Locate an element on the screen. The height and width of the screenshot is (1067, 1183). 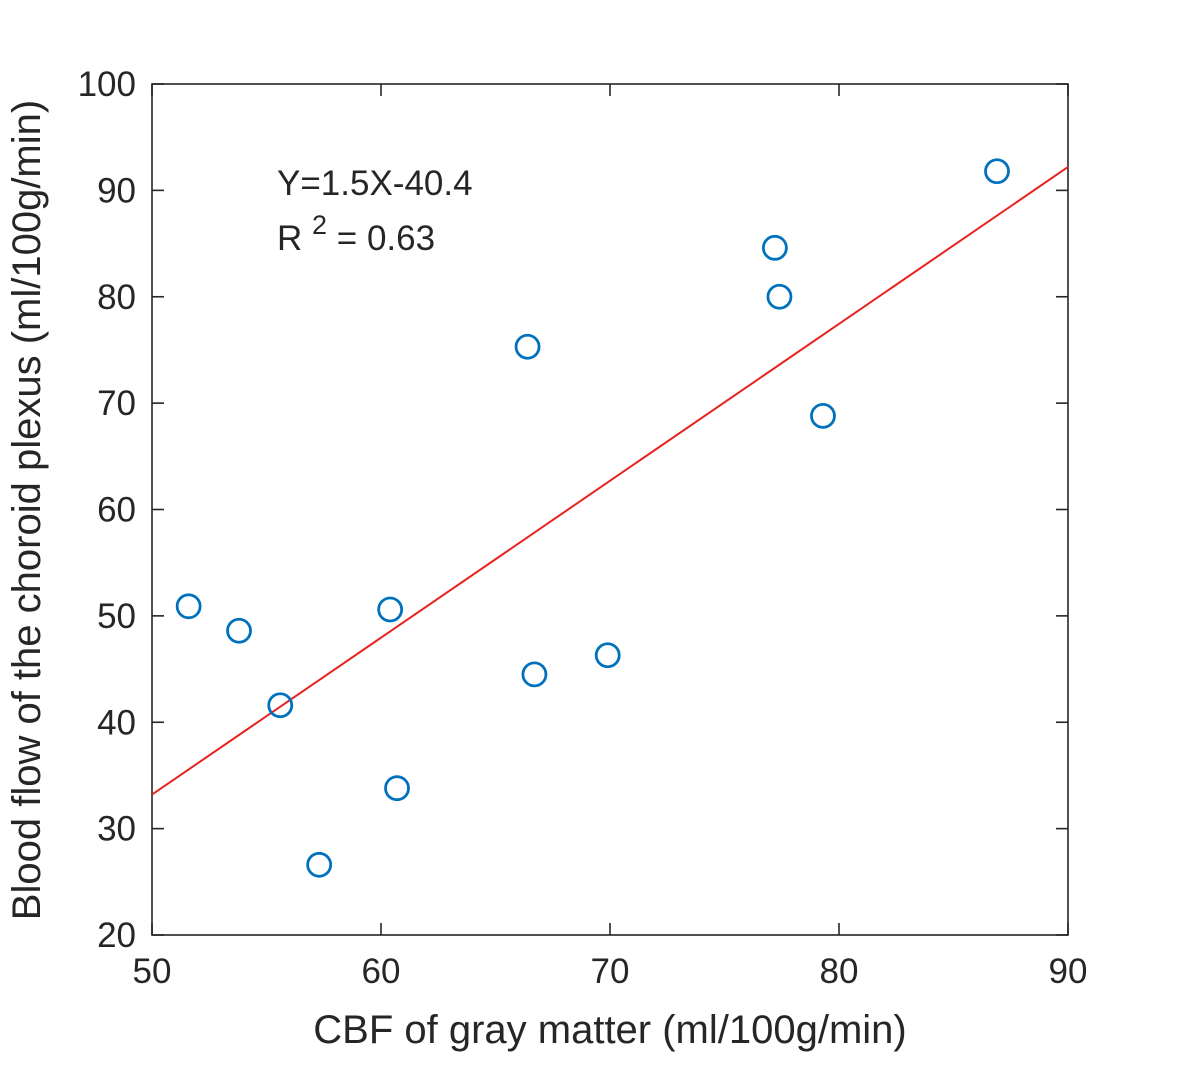
annotation-r-base: R is located at coordinates (289, 238).